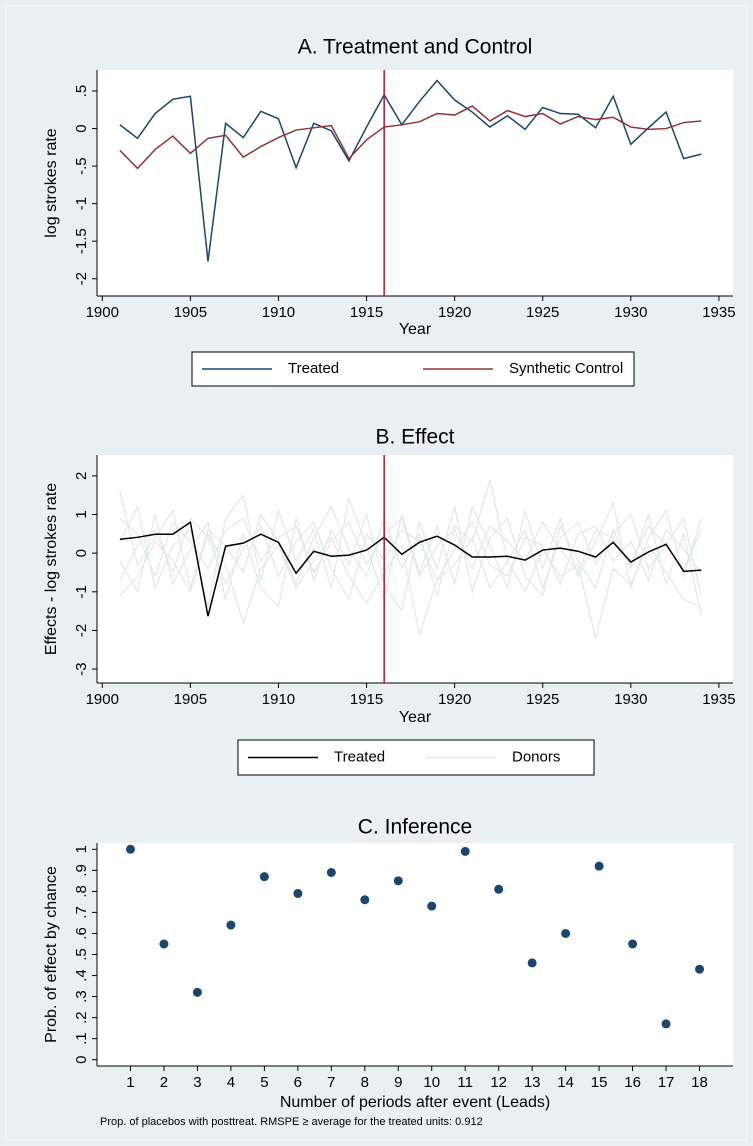  What do you see at coordinates (331, 1082) in the screenshot?
I see `x-tick-label: 7` at bounding box center [331, 1082].